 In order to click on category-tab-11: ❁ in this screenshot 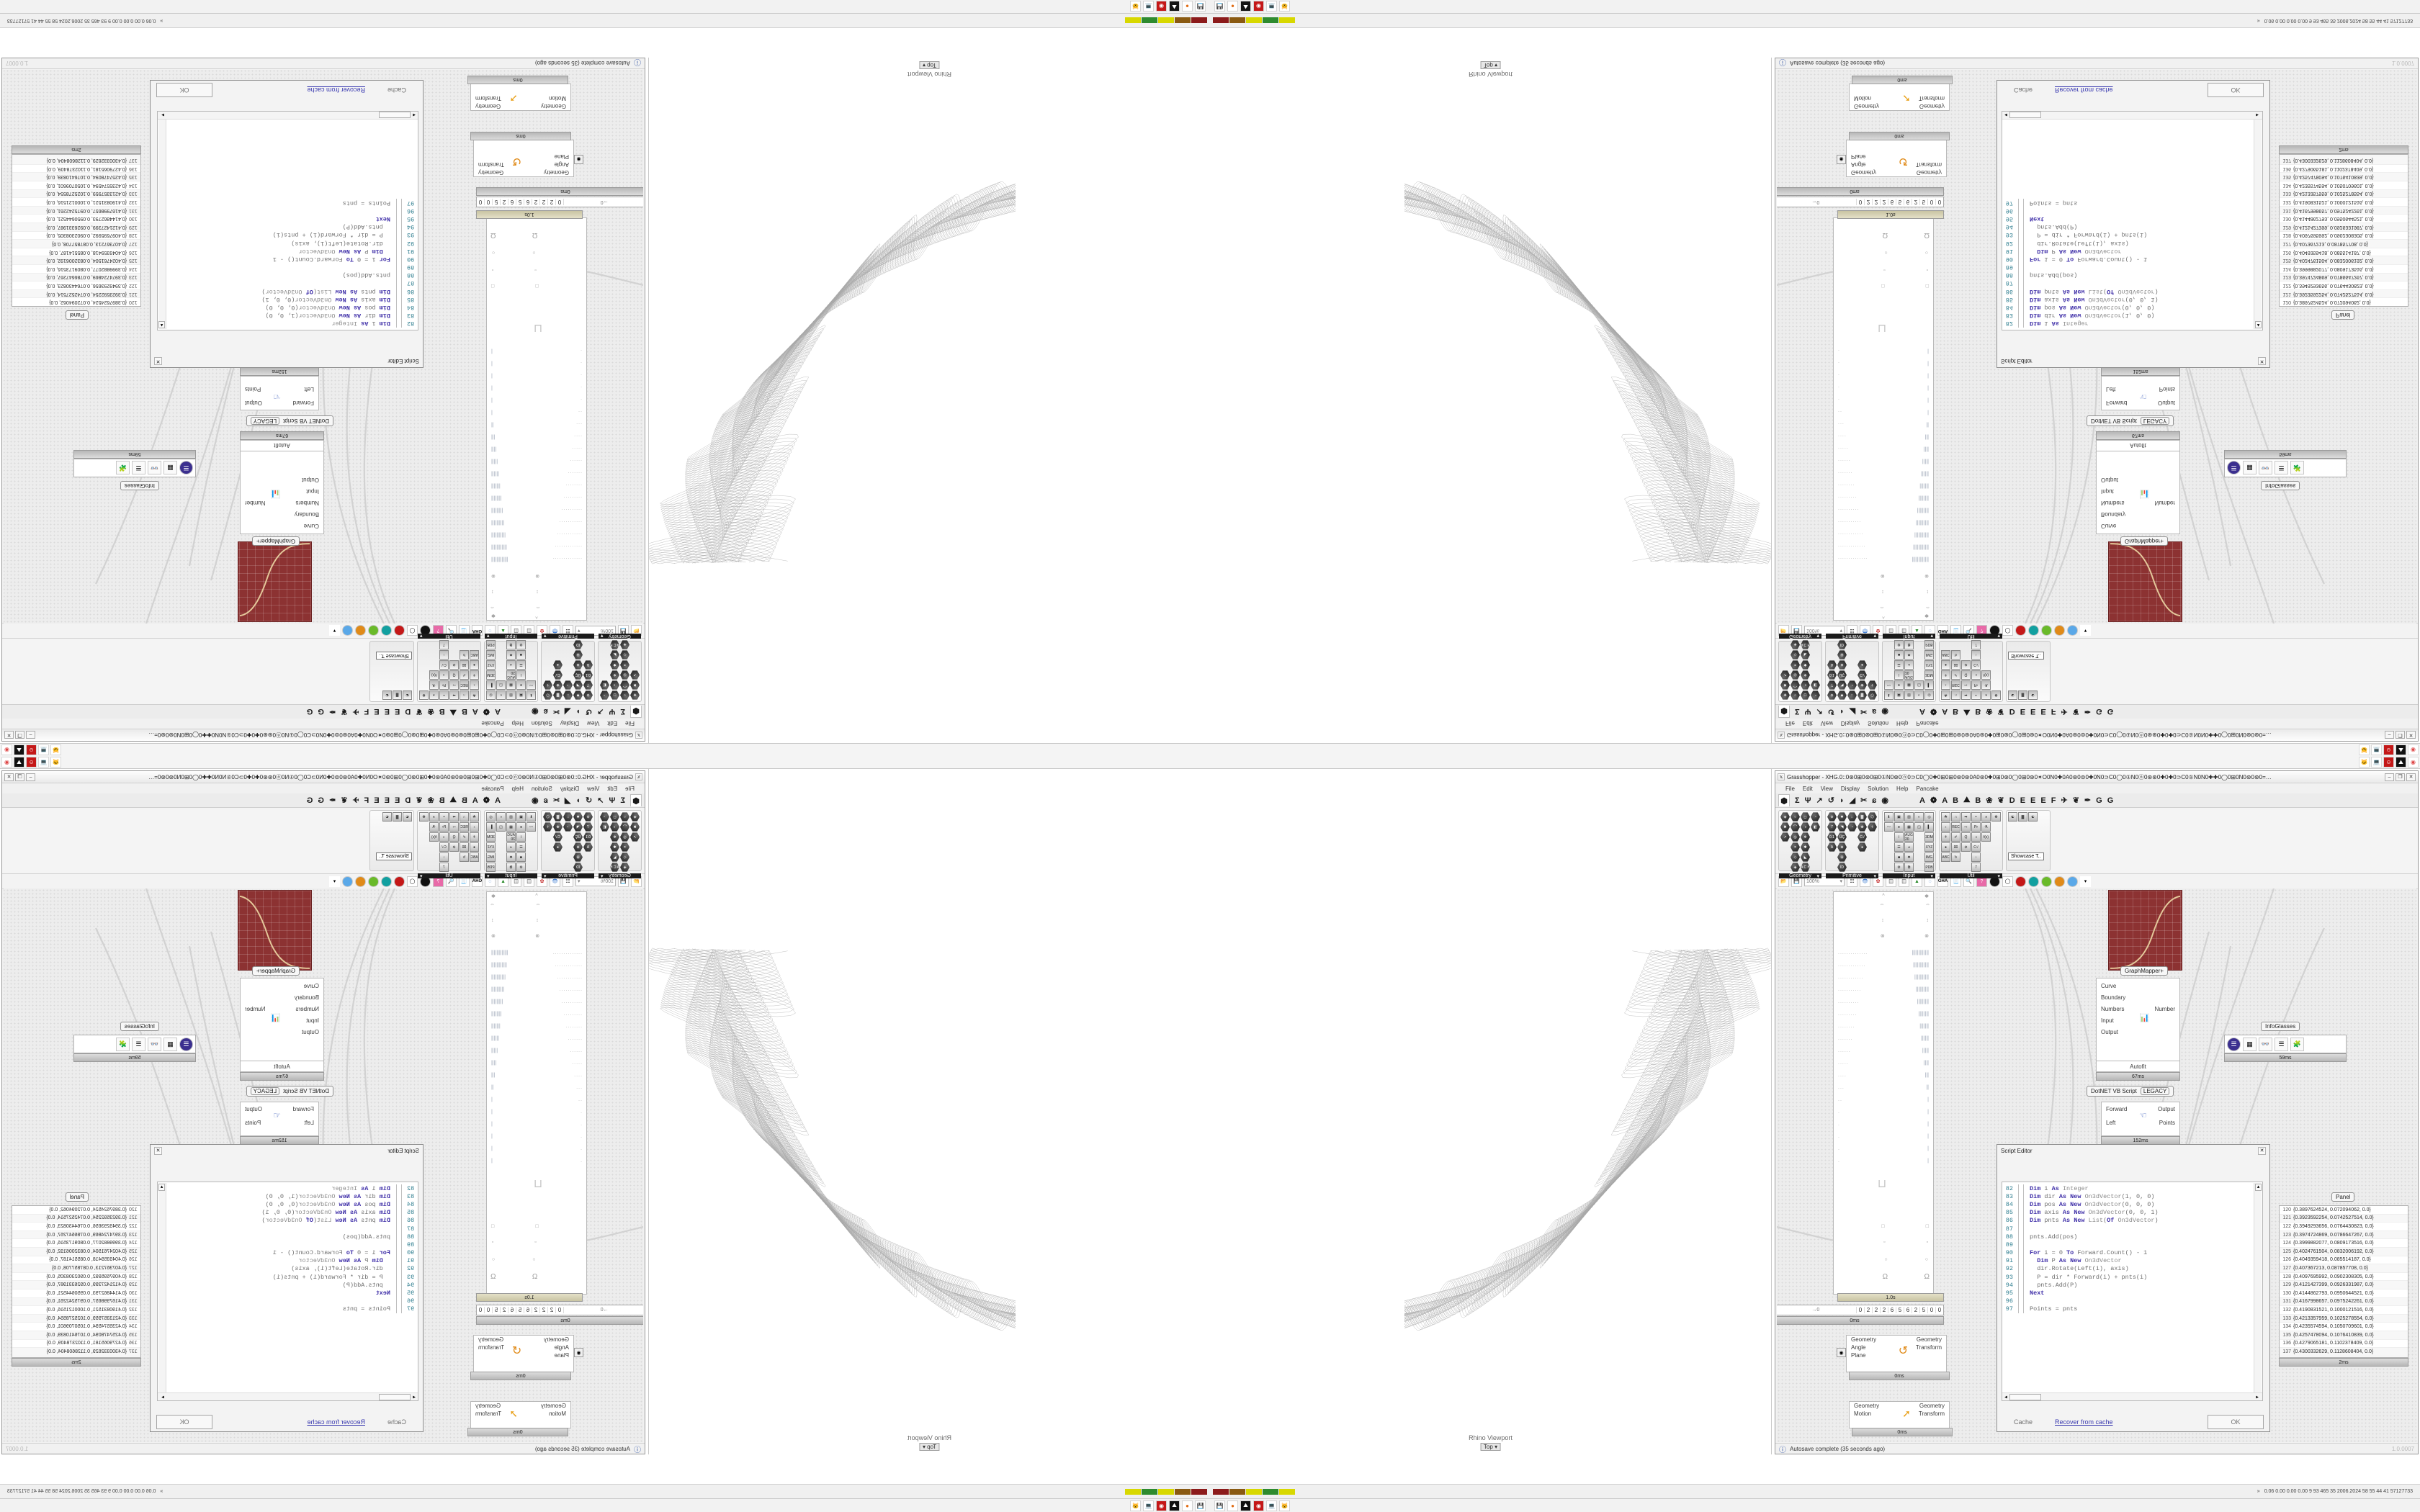, I will do `click(1933, 800)`.